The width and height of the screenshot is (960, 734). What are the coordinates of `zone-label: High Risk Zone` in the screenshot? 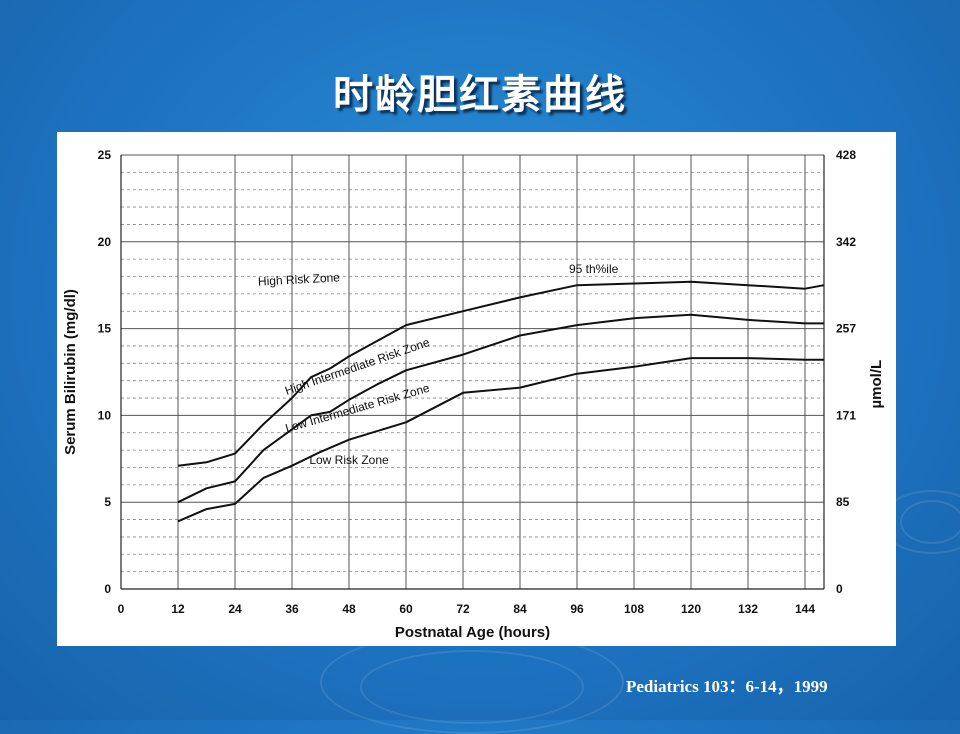 It's located at (299, 279).